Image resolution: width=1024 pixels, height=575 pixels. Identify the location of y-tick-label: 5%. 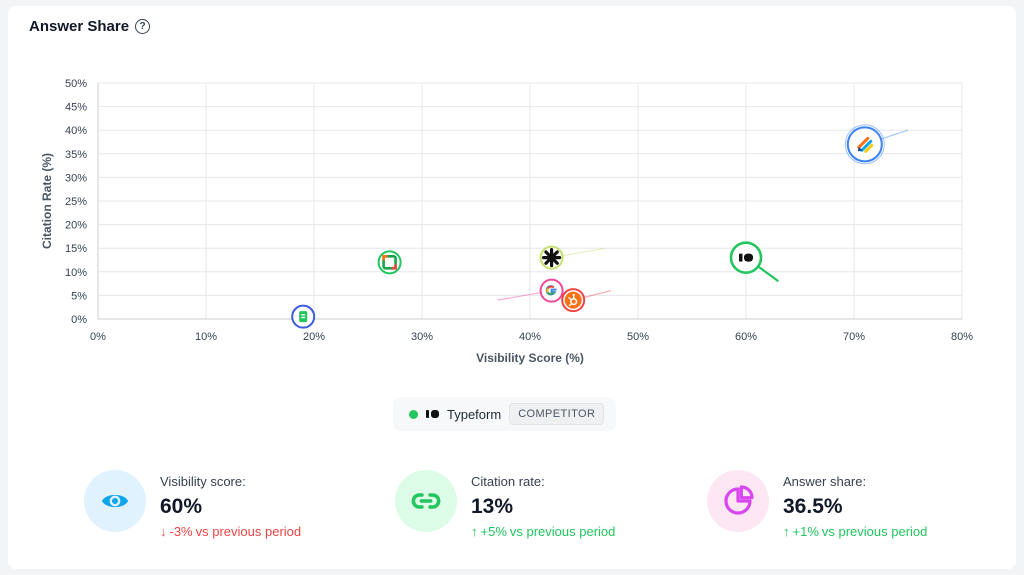
(79, 296).